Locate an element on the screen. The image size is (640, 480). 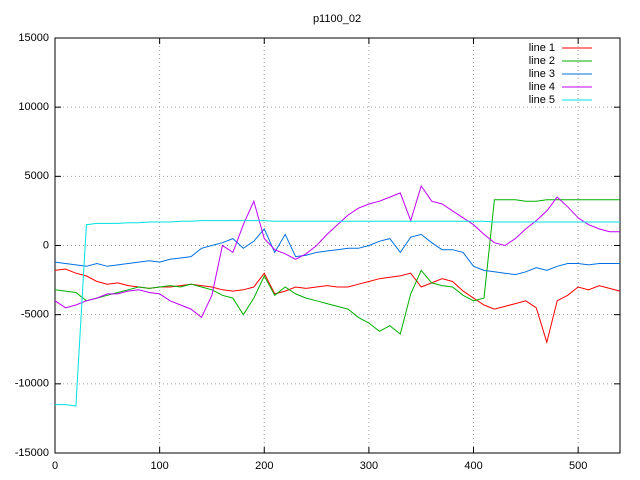
x-tick-label: 0 is located at coordinates (55, 466).